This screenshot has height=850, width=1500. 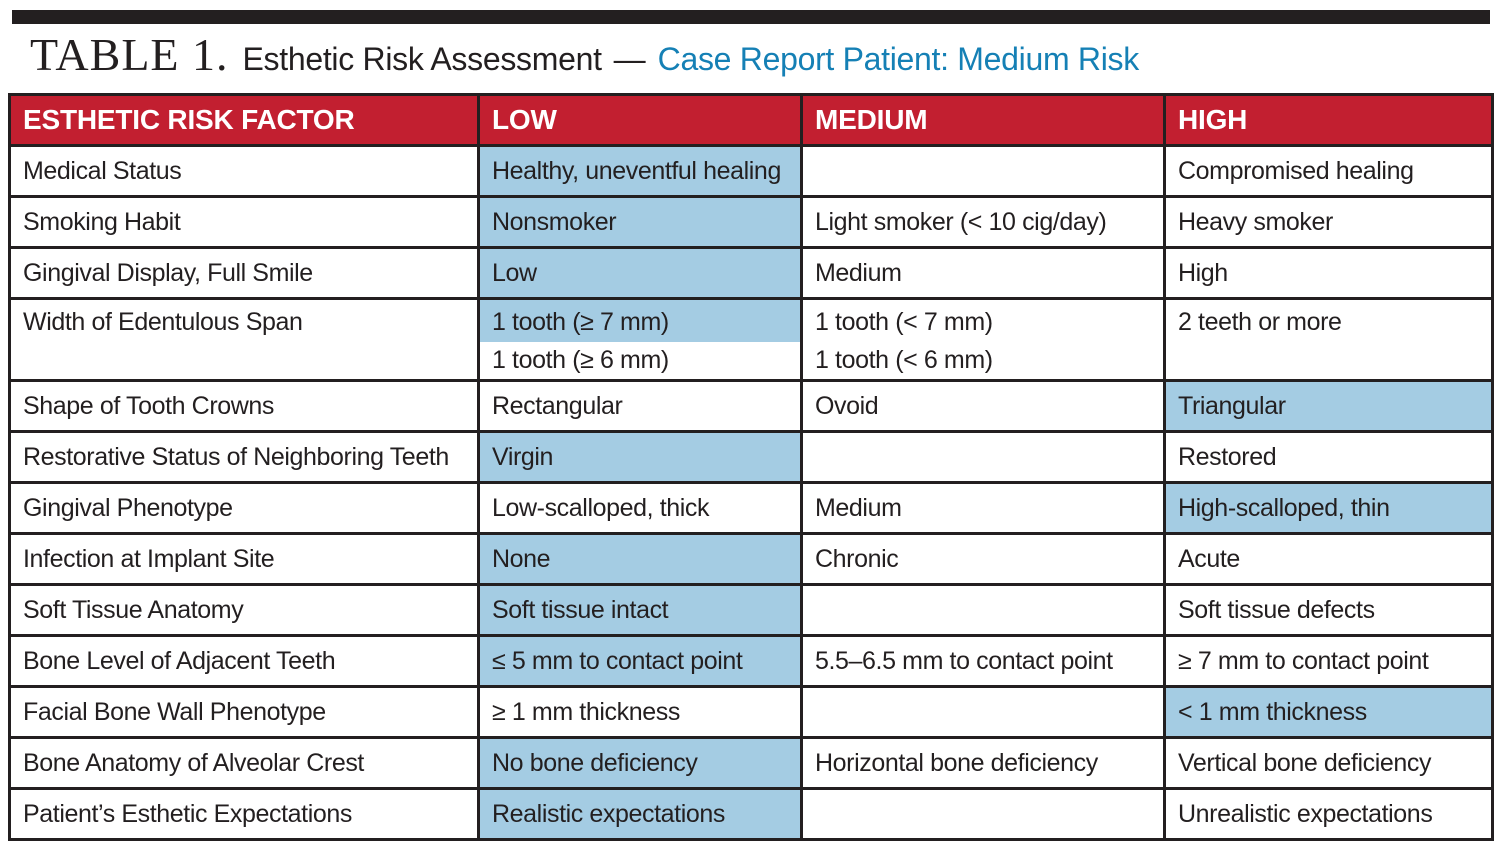 I want to click on high-value-text: High-scalloped, thin, so click(x=1329, y=508).